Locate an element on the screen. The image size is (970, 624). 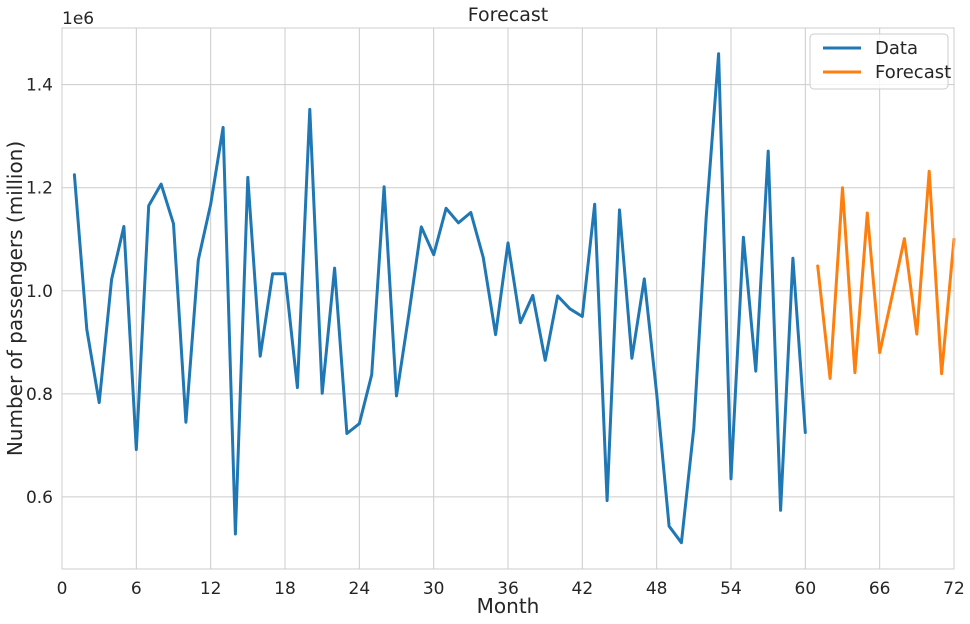
x-tick-labels: 0 6 12 18 24 30 36 42 48 54 60 66 72 is located at coordinates (511, 589).